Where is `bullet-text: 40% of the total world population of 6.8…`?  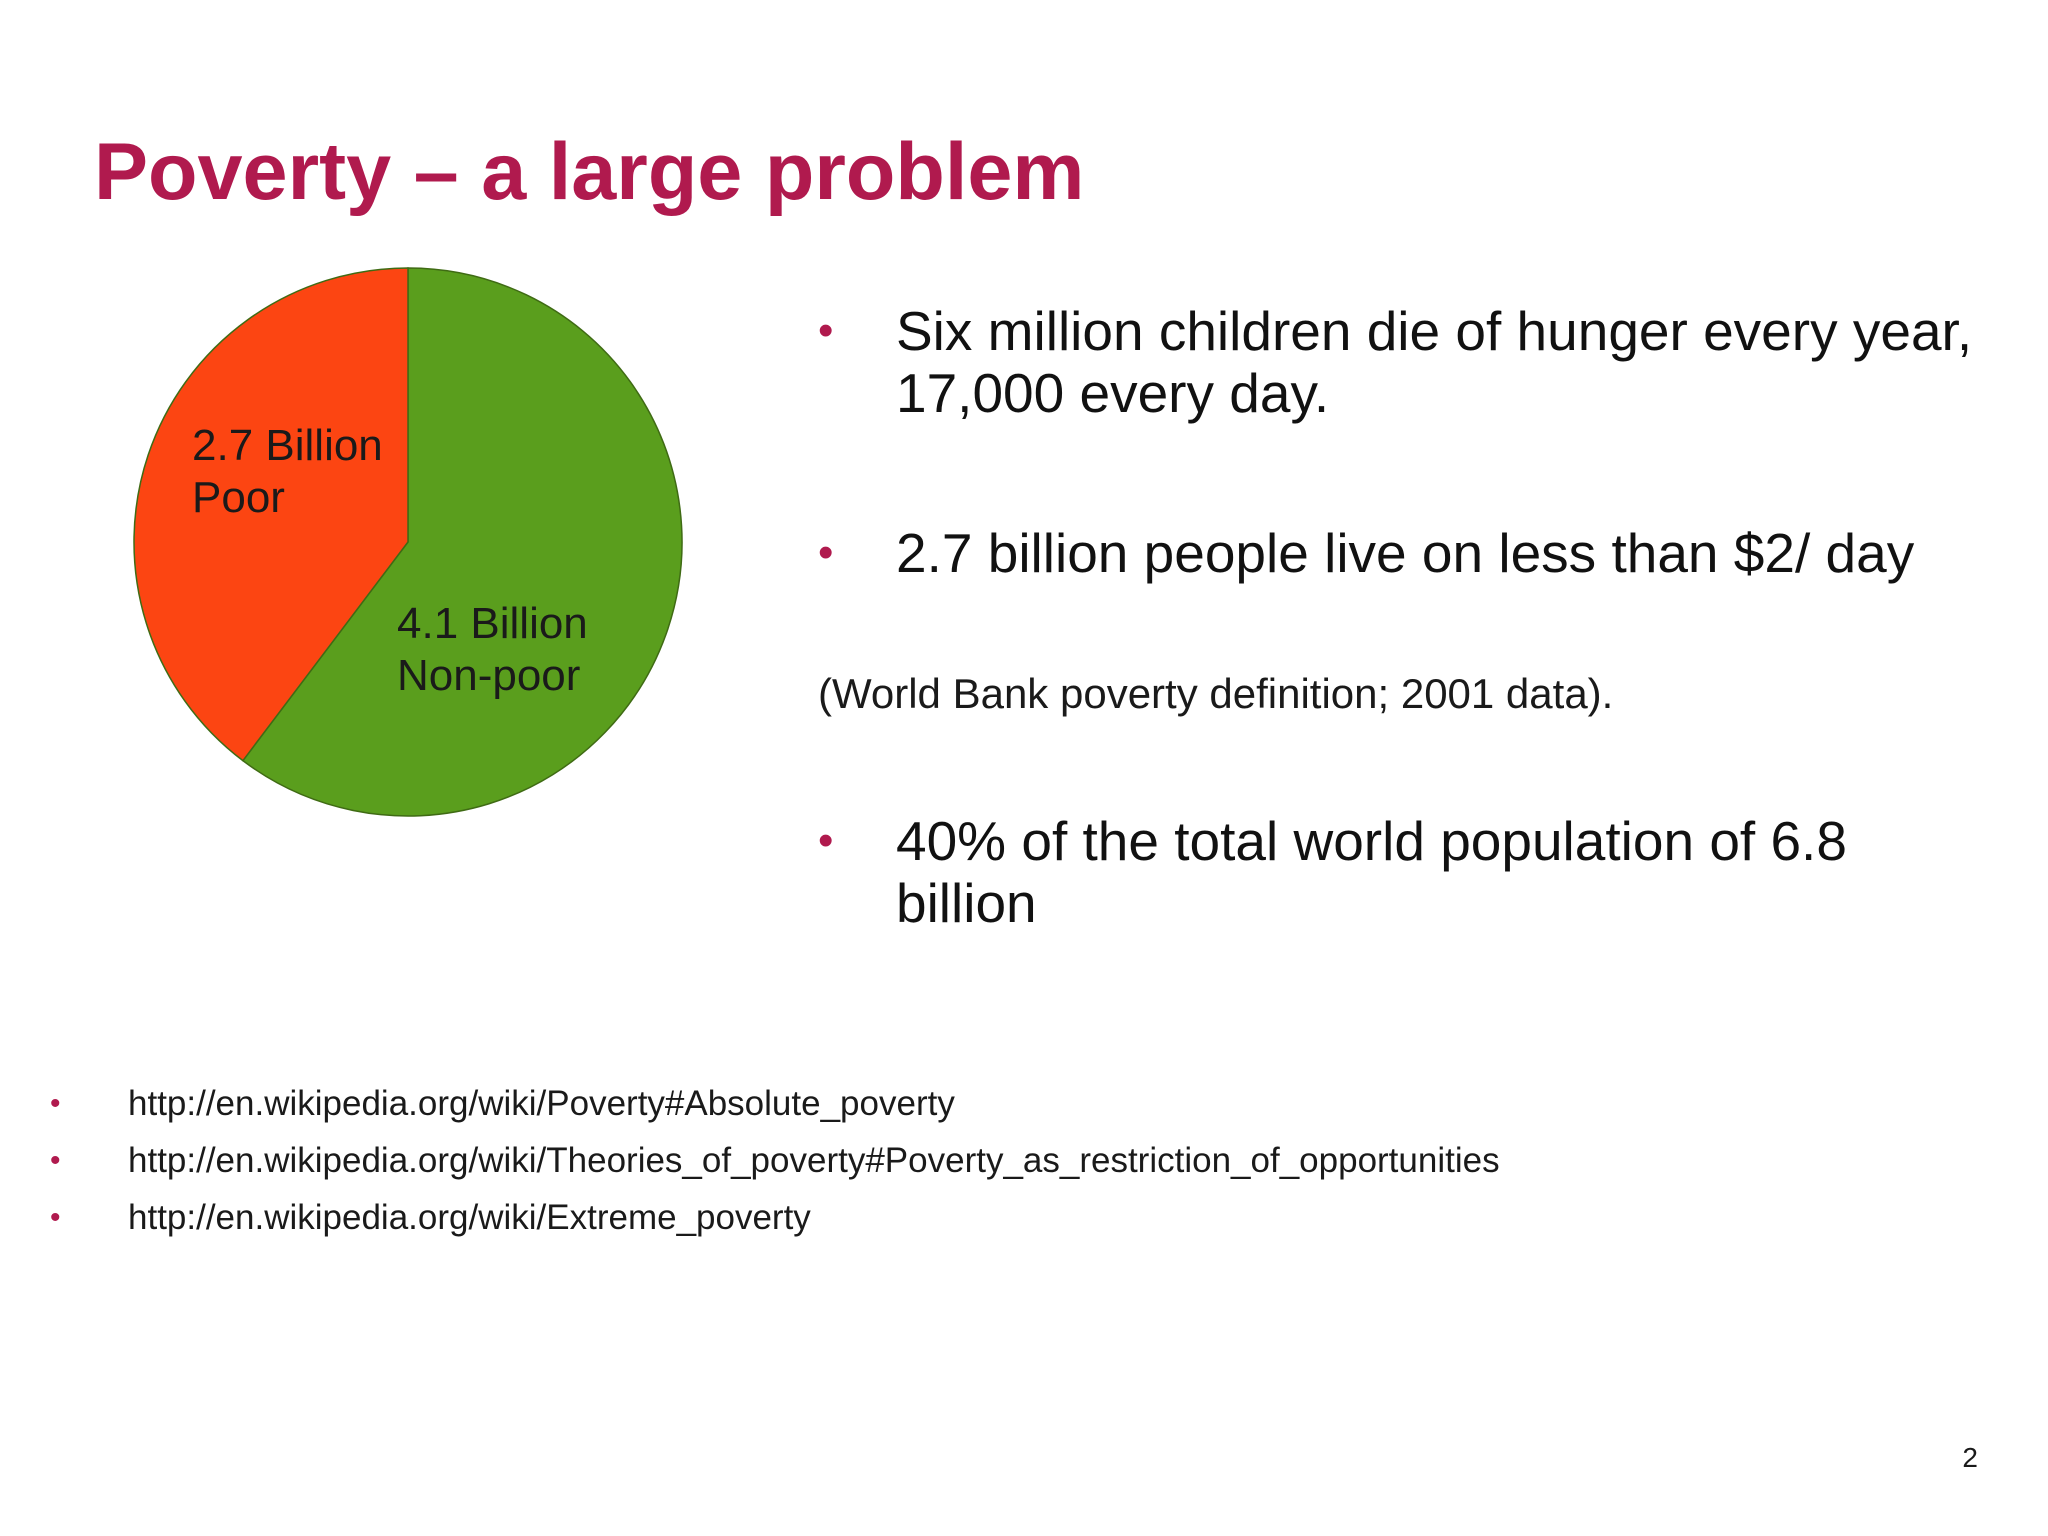 bullet-text: 40% of the total world population of 6.8… is located at coordinates (1371, 872).